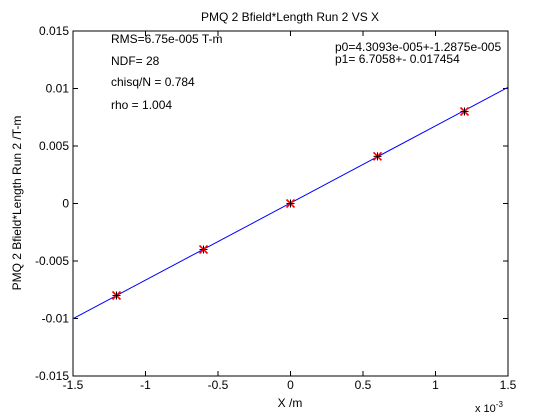  Describe the element at coordinates (65, 204) in the screenshot. I see `y-tick-label: 0` at that location.